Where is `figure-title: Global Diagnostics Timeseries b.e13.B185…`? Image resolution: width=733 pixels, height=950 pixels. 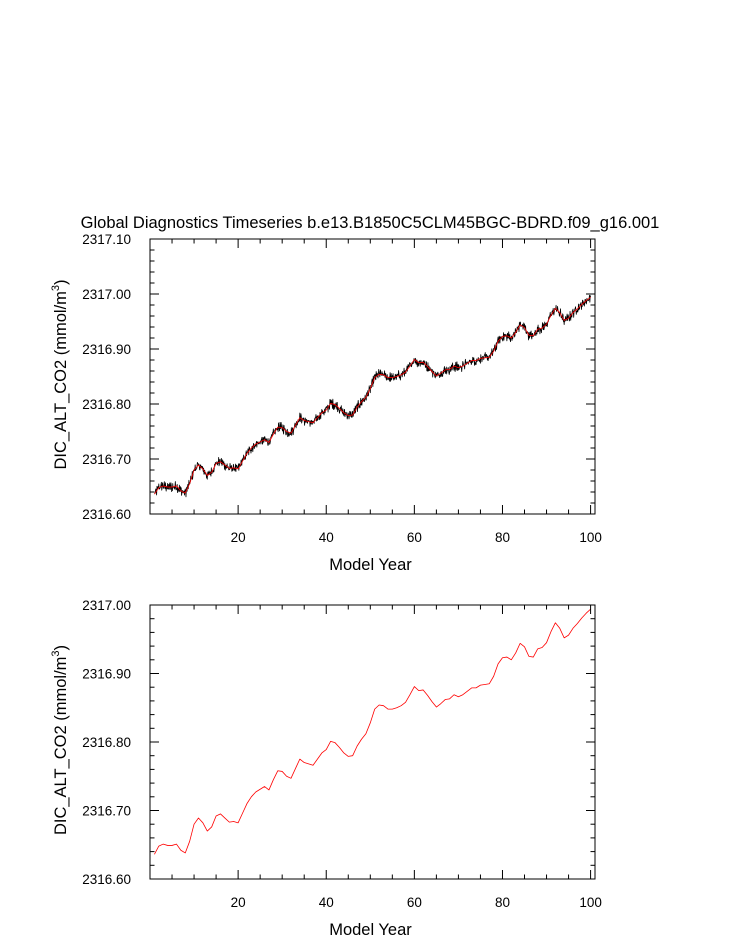 figure-title: Global Diagnostics Timeseries b.e13.B185… is located at coordinates (370, 223).